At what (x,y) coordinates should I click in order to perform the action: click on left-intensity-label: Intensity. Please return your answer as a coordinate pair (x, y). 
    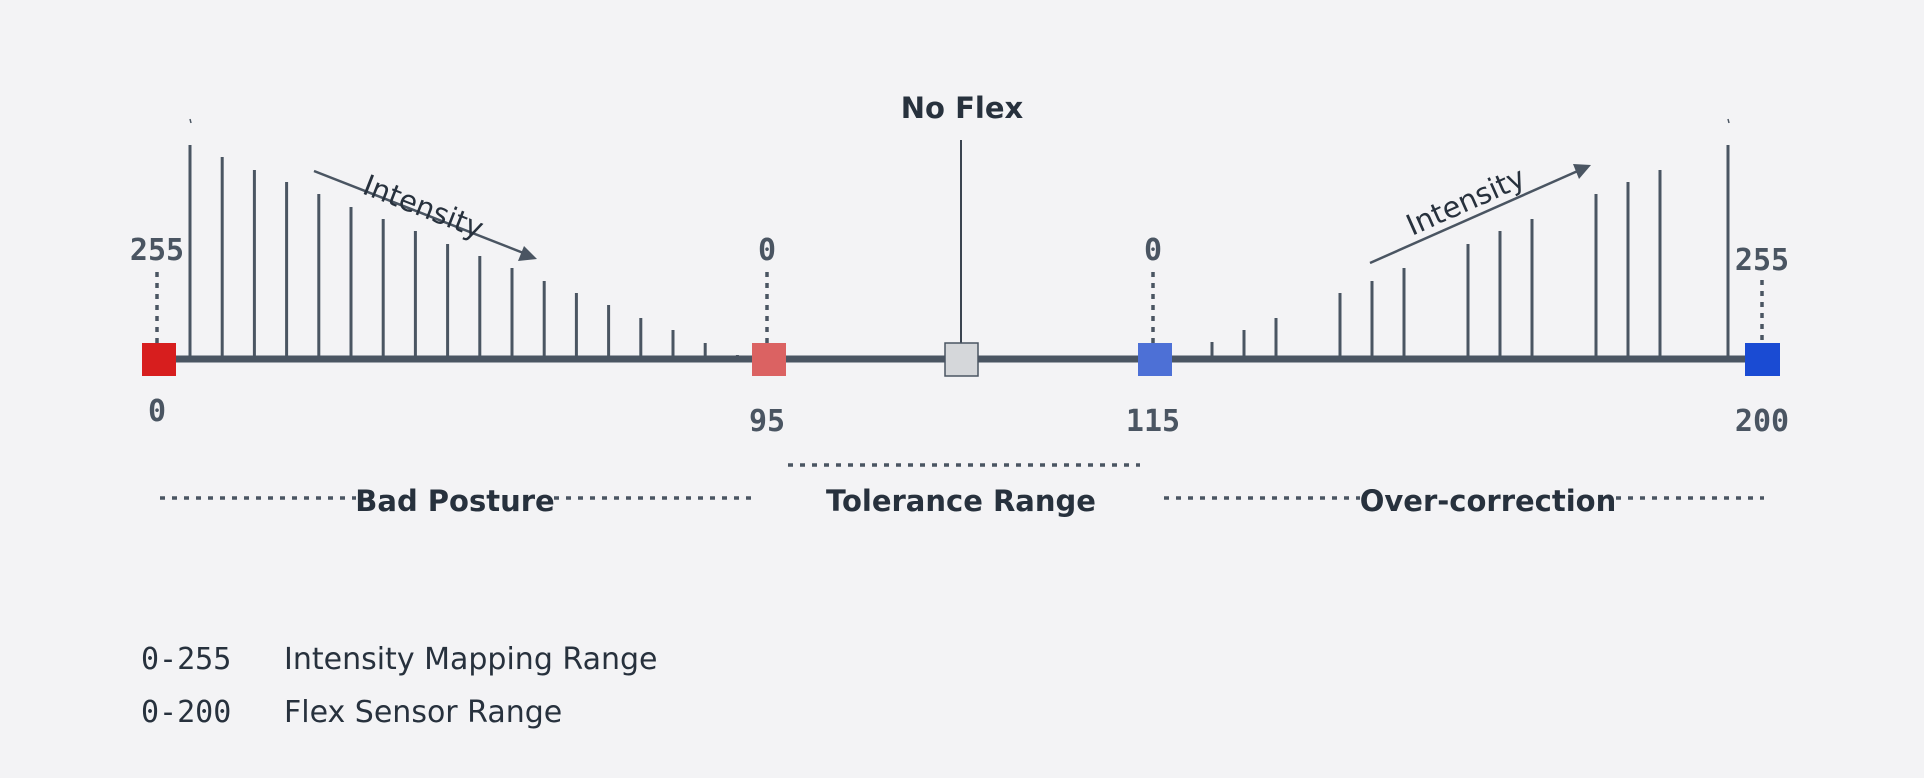
    Looking at the image, I should click on (423, 207).